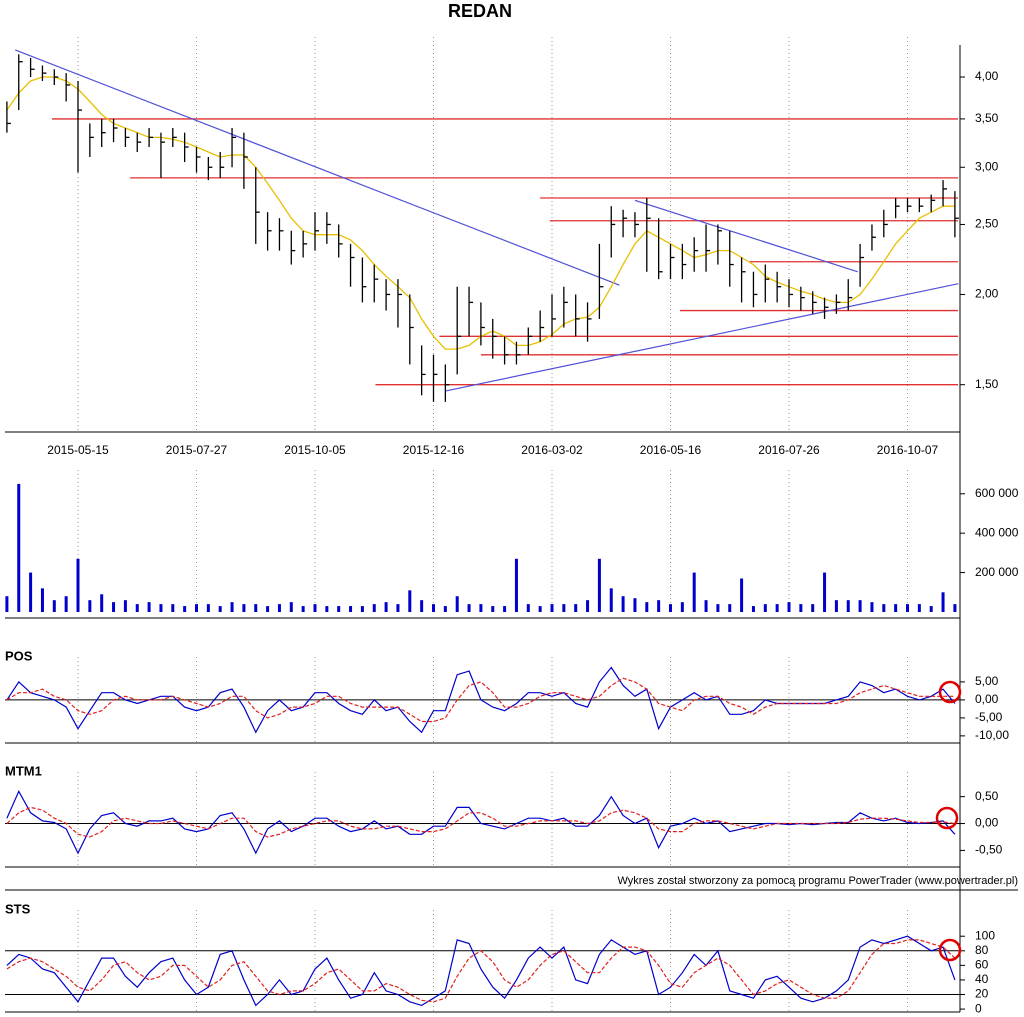 The image size is (1024, 1017). What do you see at coordinates (987, 384) in the screenshot?
I see `y-tick-label: 1,50` at bounding box center [987, 384].